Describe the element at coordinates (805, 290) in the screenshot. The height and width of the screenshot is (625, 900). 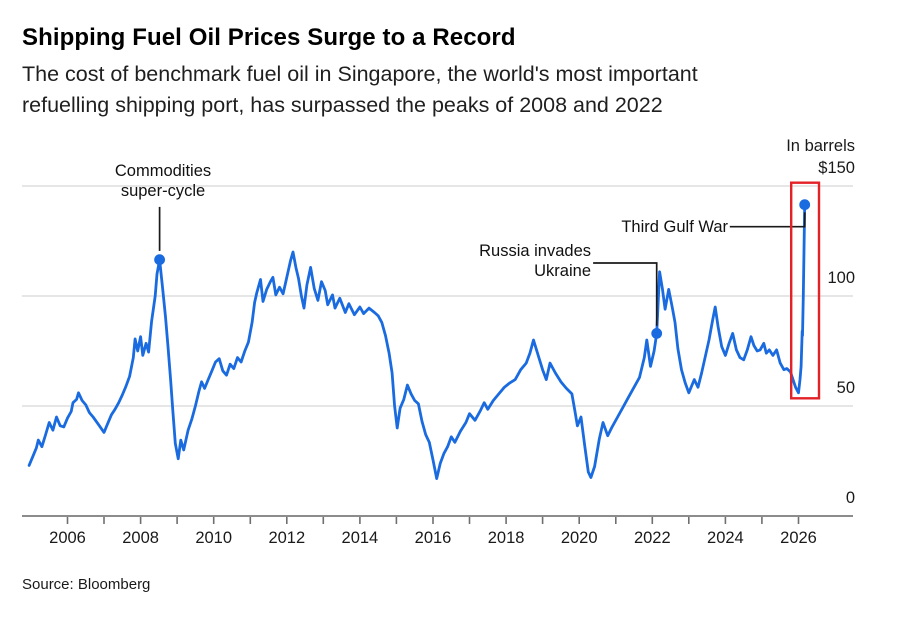
I see `record-highlight-box` at that location.